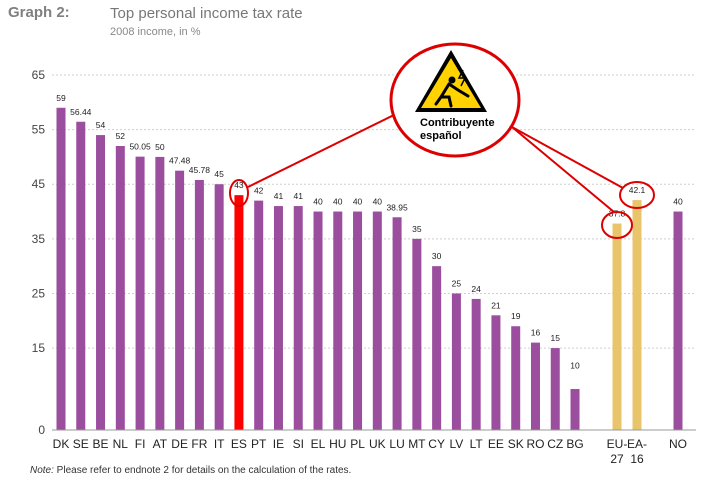 Image resolution: width=708 pixels, height=495 pixels. I want to click on x-tick-label: AT, so click(160, 444).